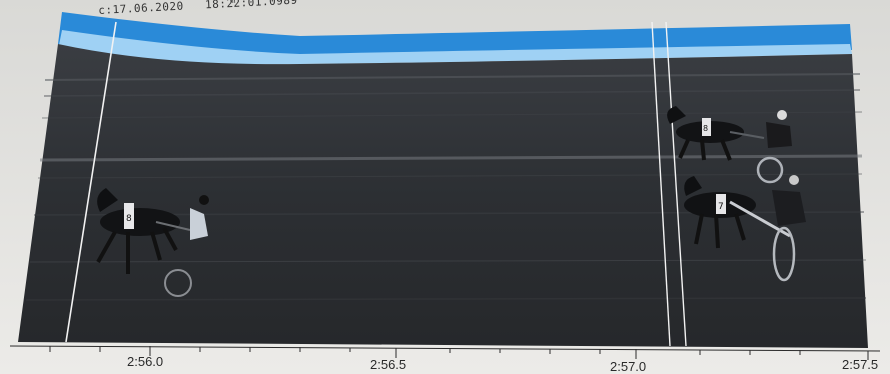 This screenshot has height=374, width=890. Describe the element at coordinates (721, 207) in the screenshot. I see `second-saddle-number: 7` at that location.